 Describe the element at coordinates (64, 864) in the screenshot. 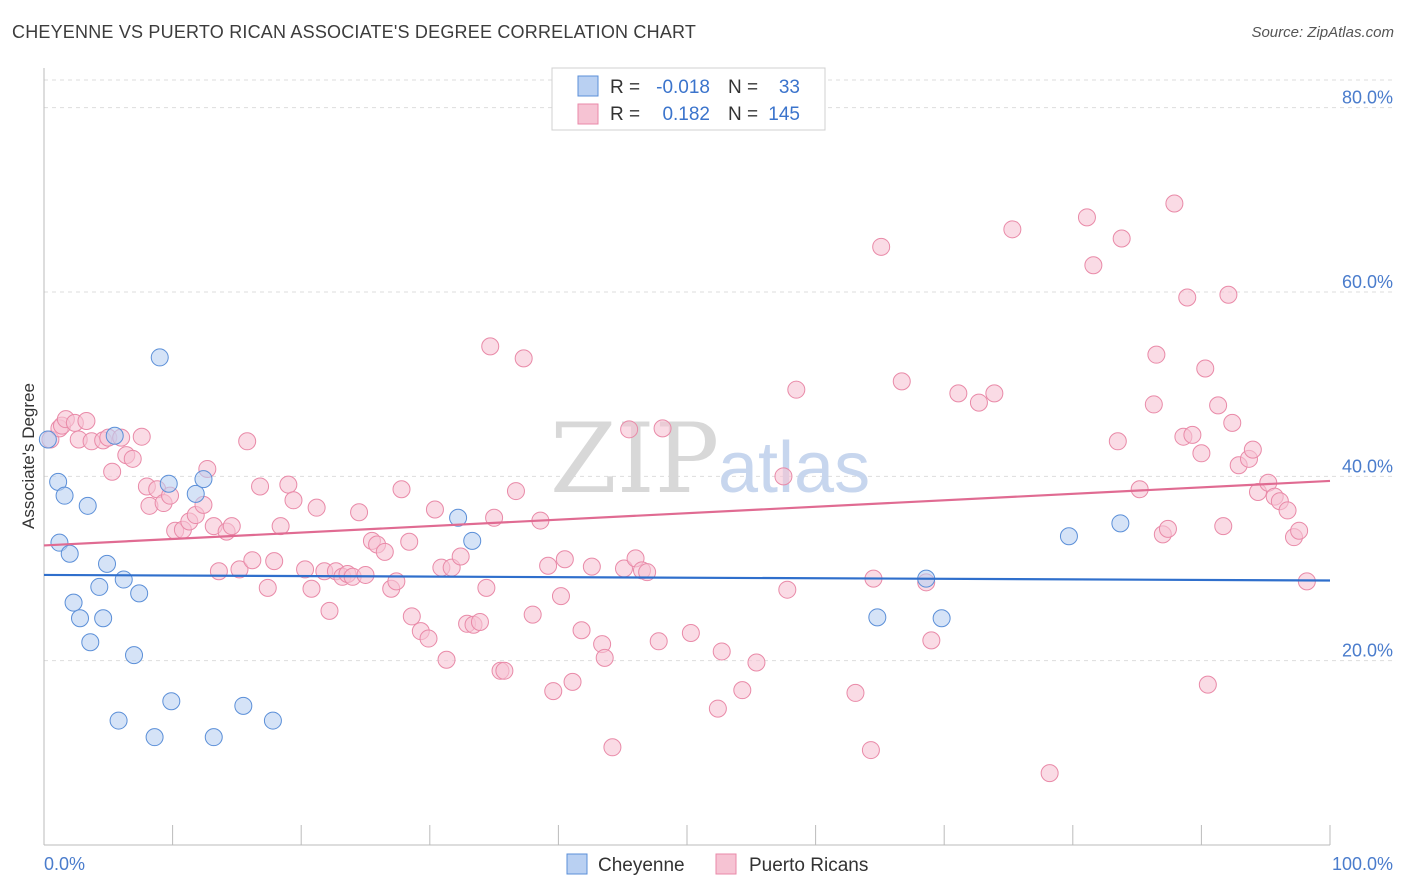

I see `x-tick-label-min: 0.0%` at that location.